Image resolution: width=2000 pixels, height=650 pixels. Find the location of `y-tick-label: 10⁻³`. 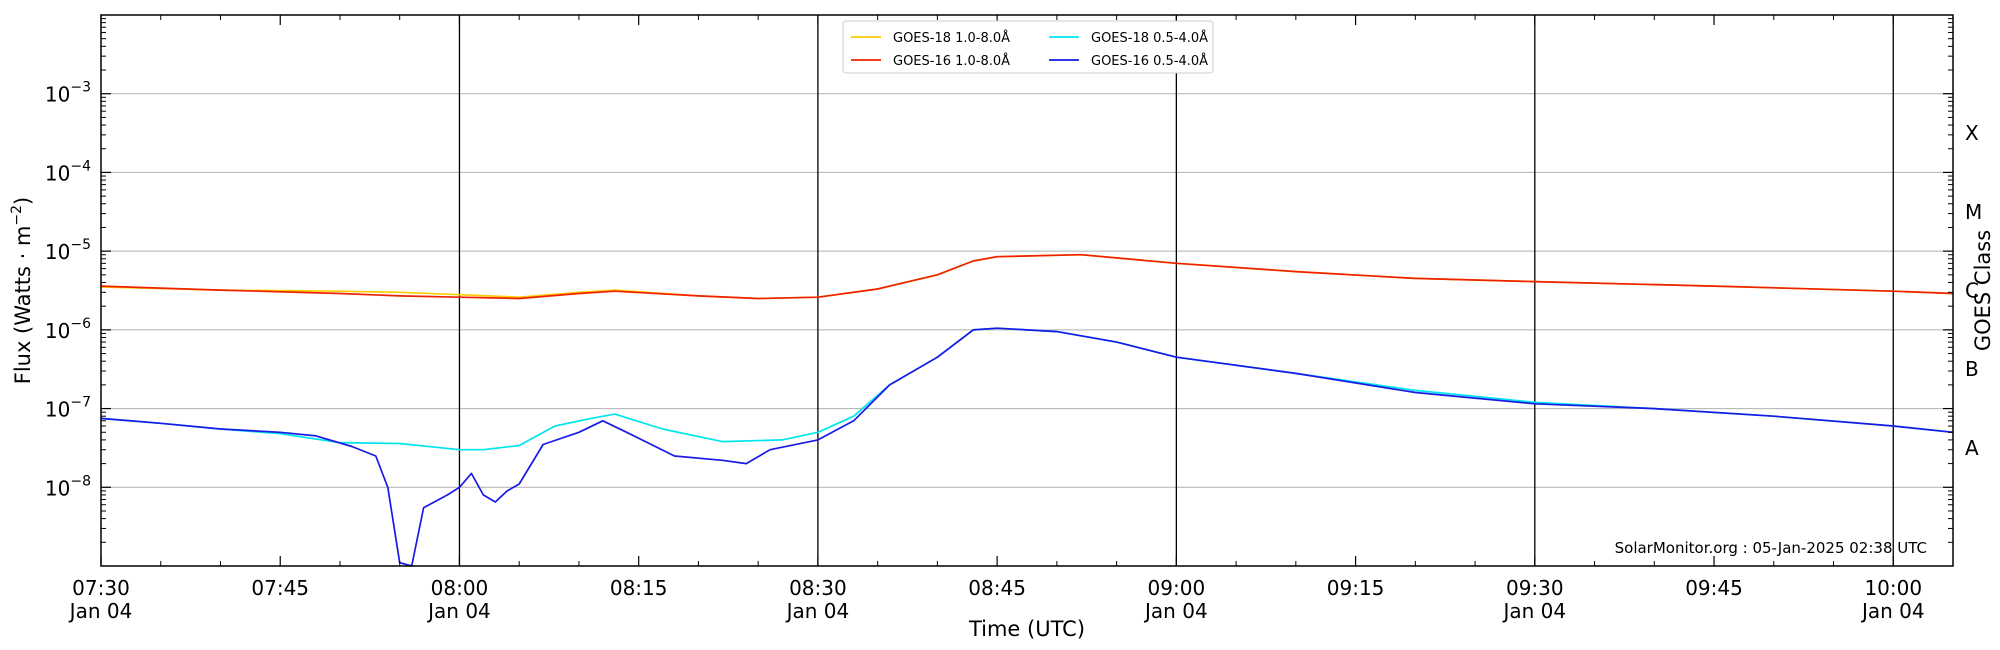

y-tick-label: 10⁻³ is located at coordinates (68, 93).